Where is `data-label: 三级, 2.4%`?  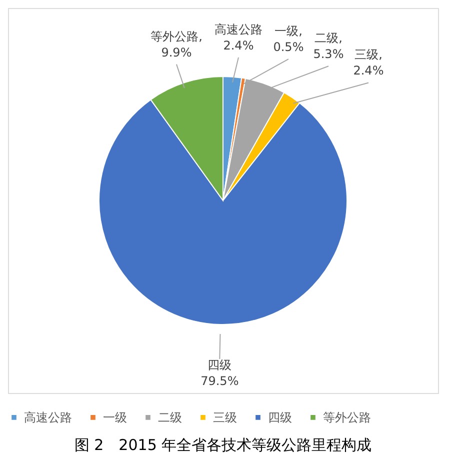 data-label: 三级, 2.4% is located at coordinates (368, 63).